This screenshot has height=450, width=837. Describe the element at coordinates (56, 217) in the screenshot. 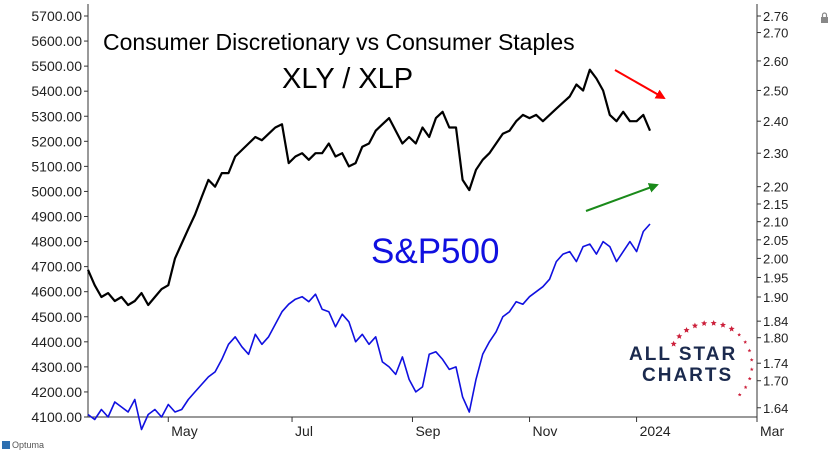

I see `left-tick-label: 4900.00` at that location.